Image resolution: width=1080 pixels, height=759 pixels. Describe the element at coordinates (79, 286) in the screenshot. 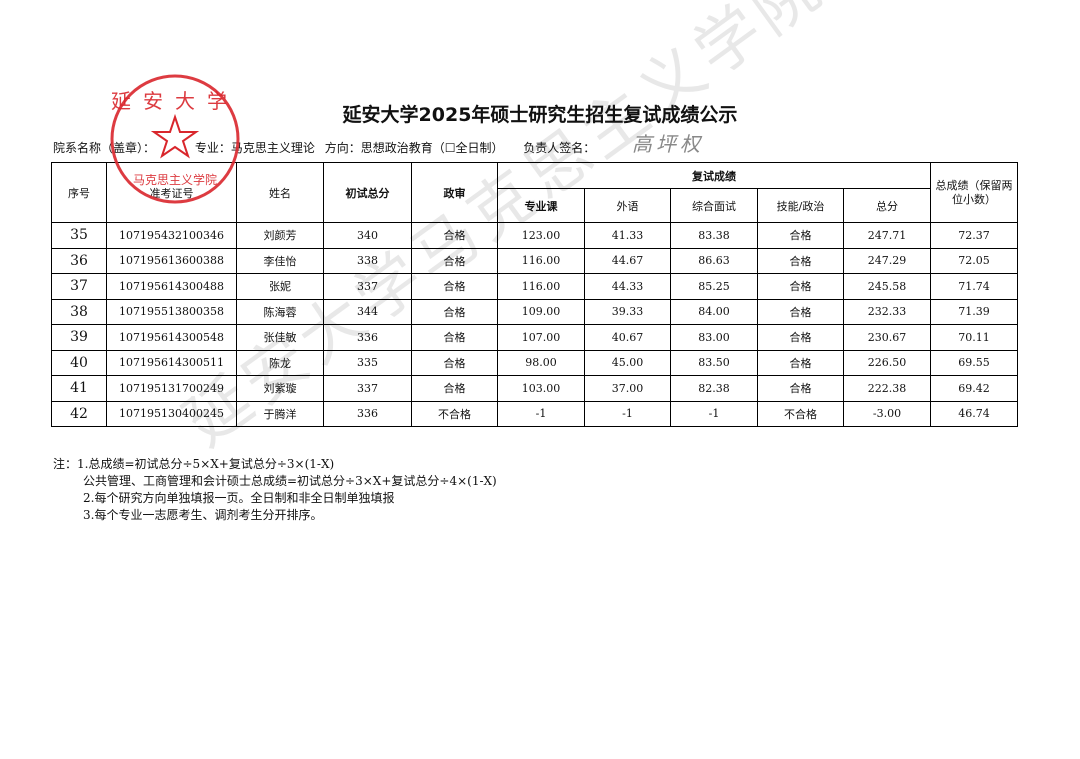

I see `cell-seq: 37` at that location.